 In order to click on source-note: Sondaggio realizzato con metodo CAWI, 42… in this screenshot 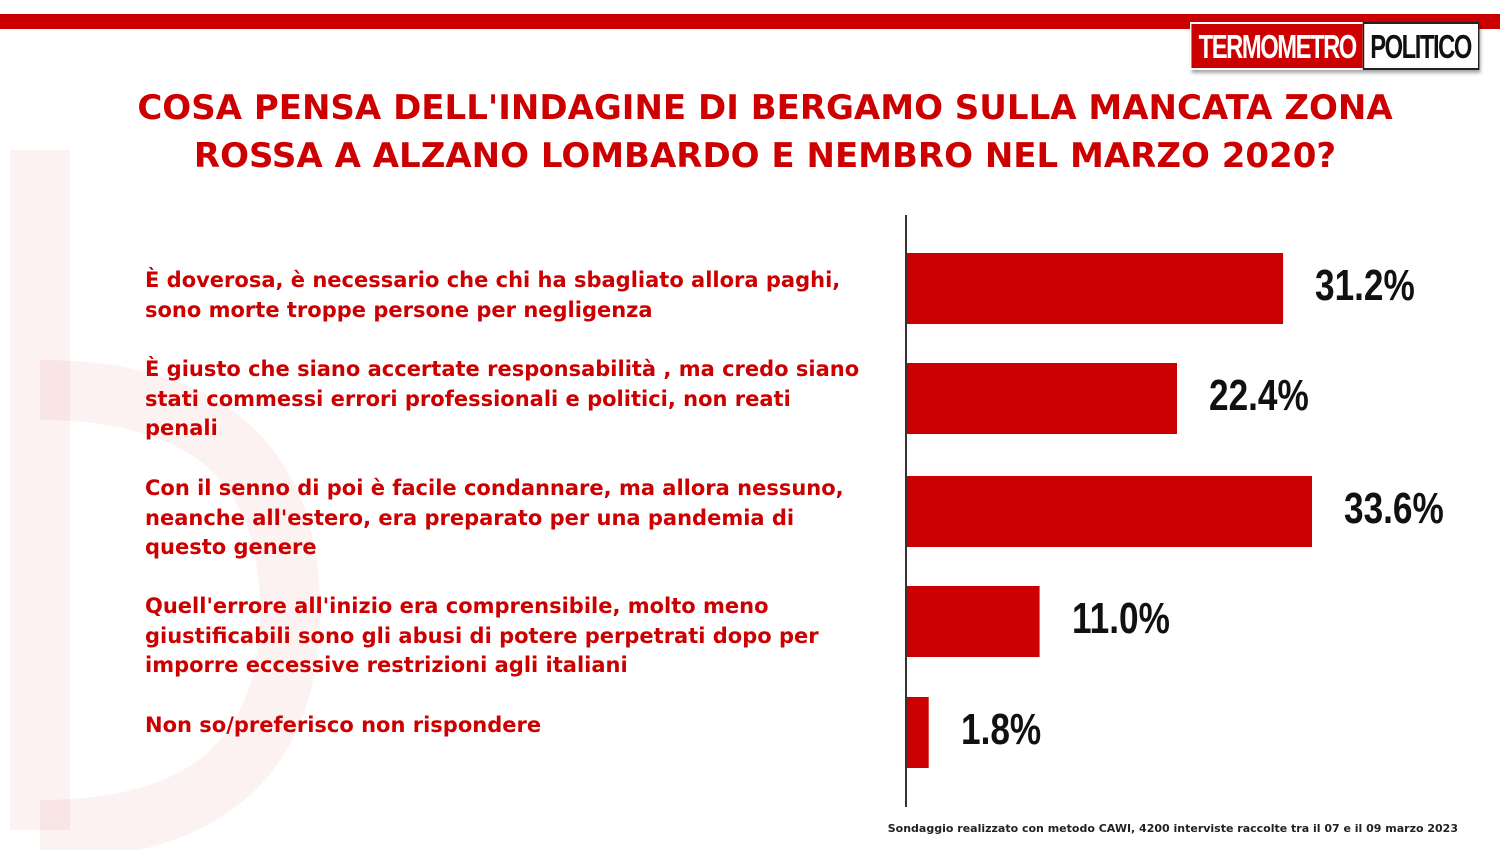, I will do `click(1172, 828)`.